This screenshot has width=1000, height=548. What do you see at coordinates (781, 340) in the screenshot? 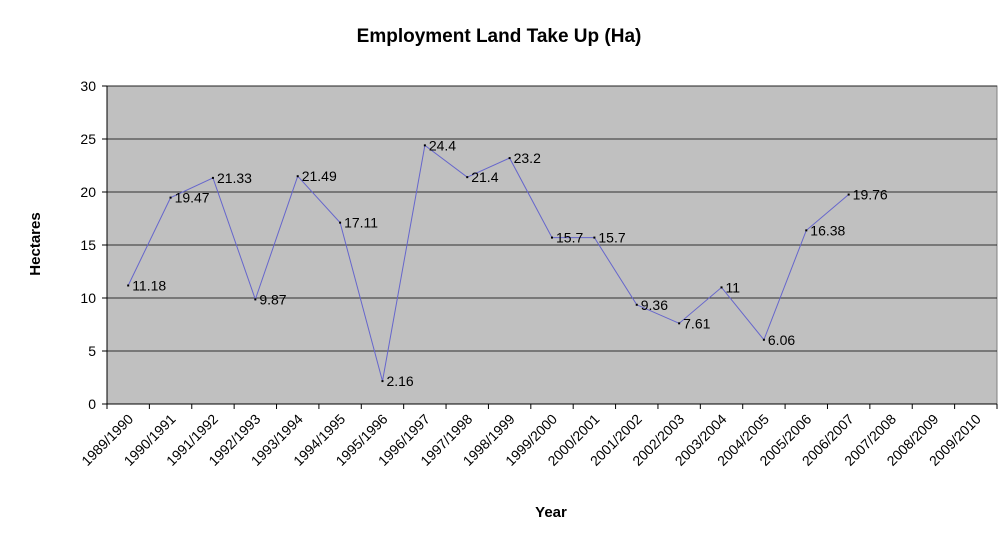
I see `data-label: 6.06` at bounding box center [781, 340].